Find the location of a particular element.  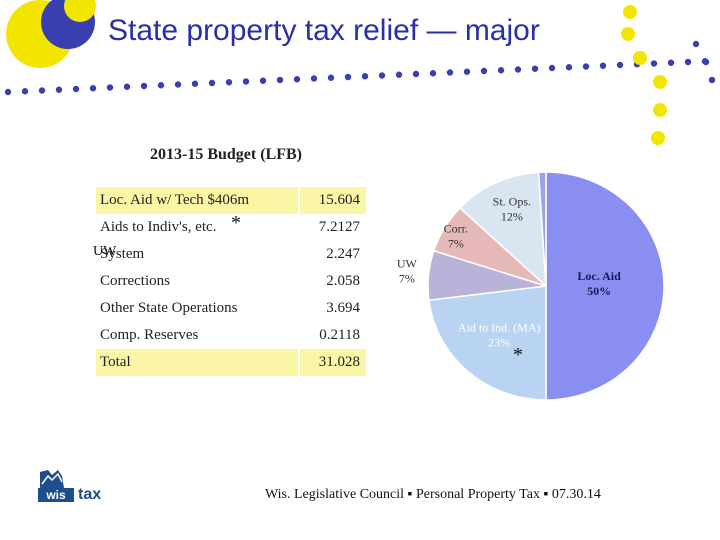

table-row: System 2.247 is located at coordinates (231, 254).